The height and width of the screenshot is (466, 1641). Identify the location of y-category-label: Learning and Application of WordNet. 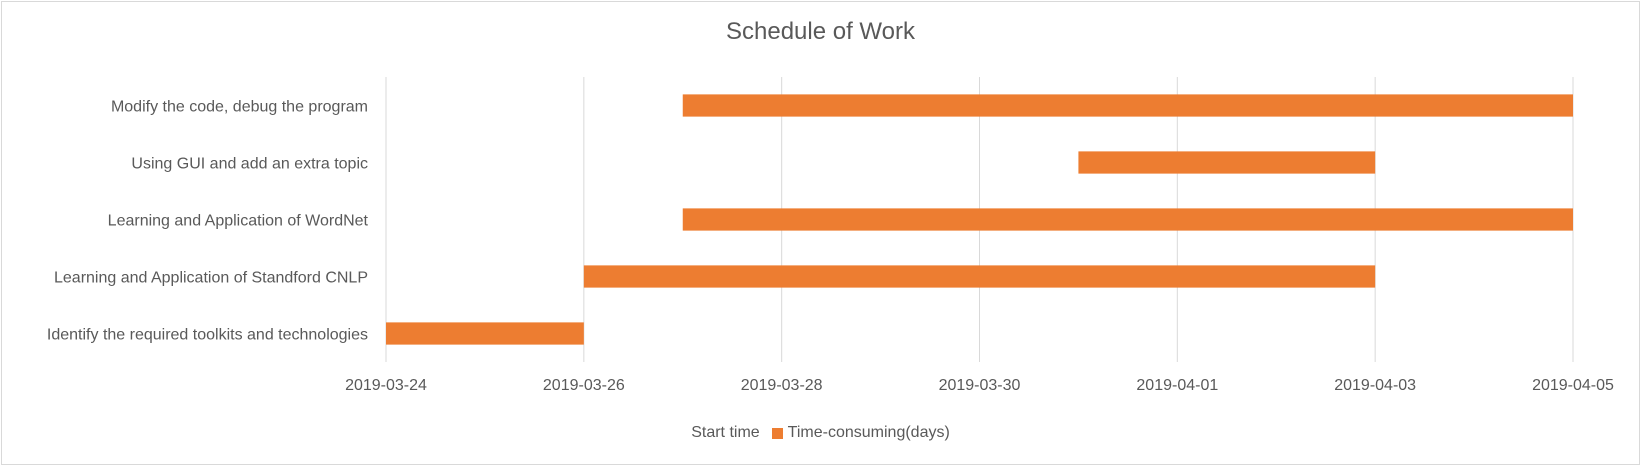
(238, 221).